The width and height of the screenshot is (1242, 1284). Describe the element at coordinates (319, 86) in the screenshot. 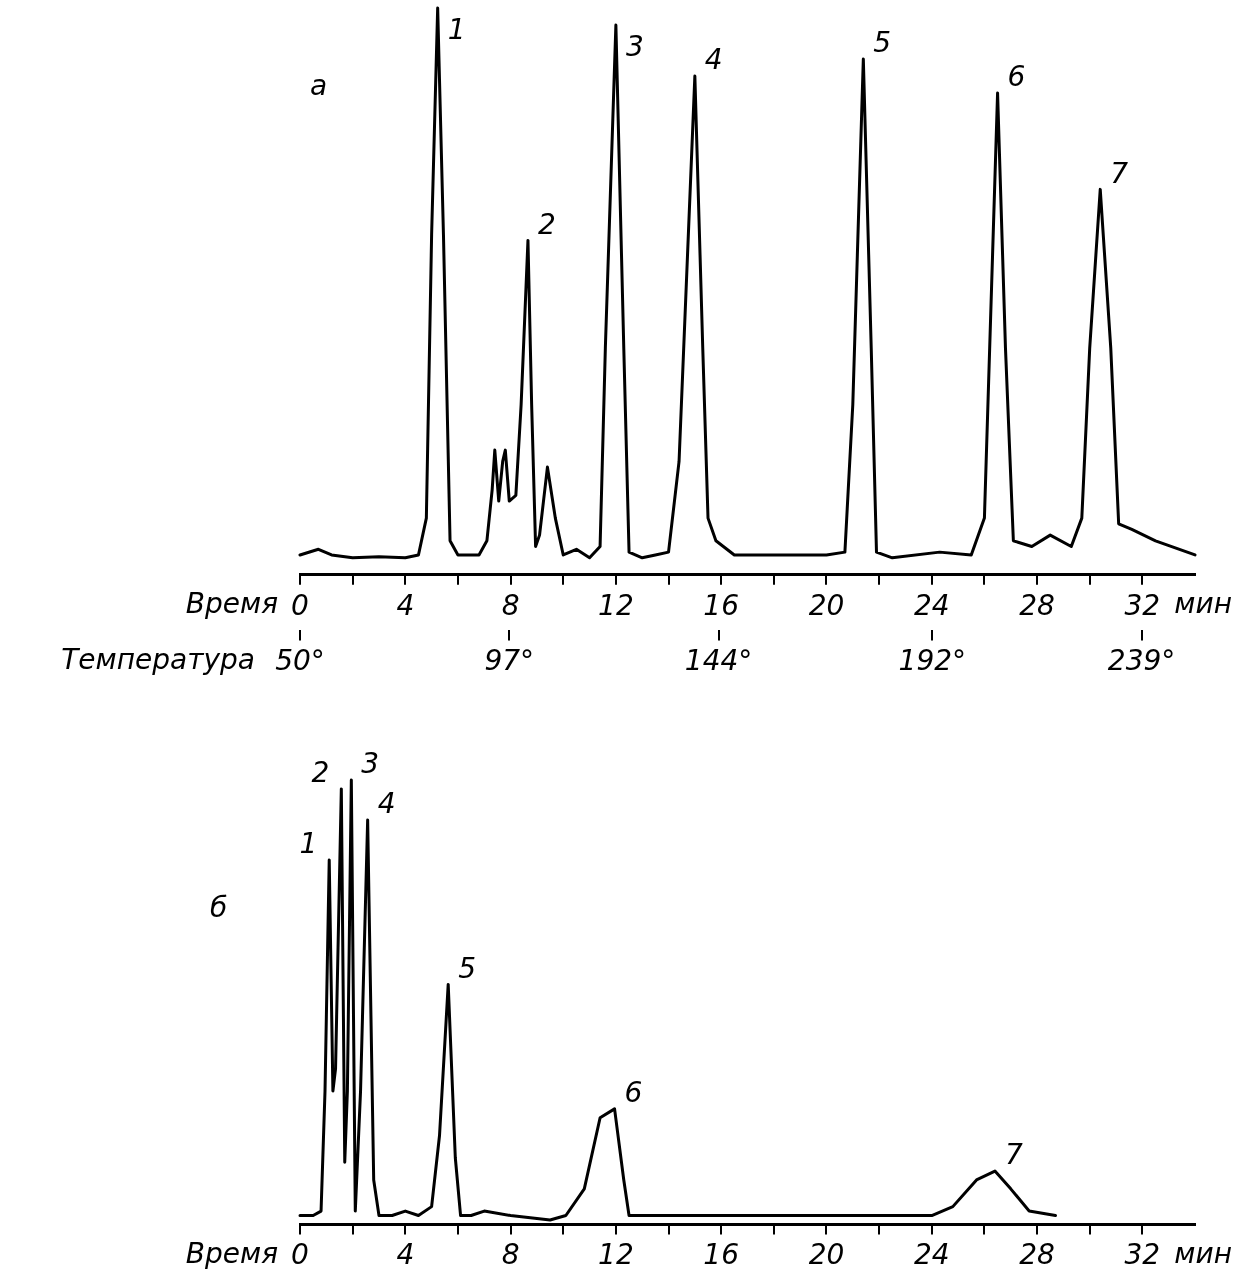

I see `text: а` at that location.